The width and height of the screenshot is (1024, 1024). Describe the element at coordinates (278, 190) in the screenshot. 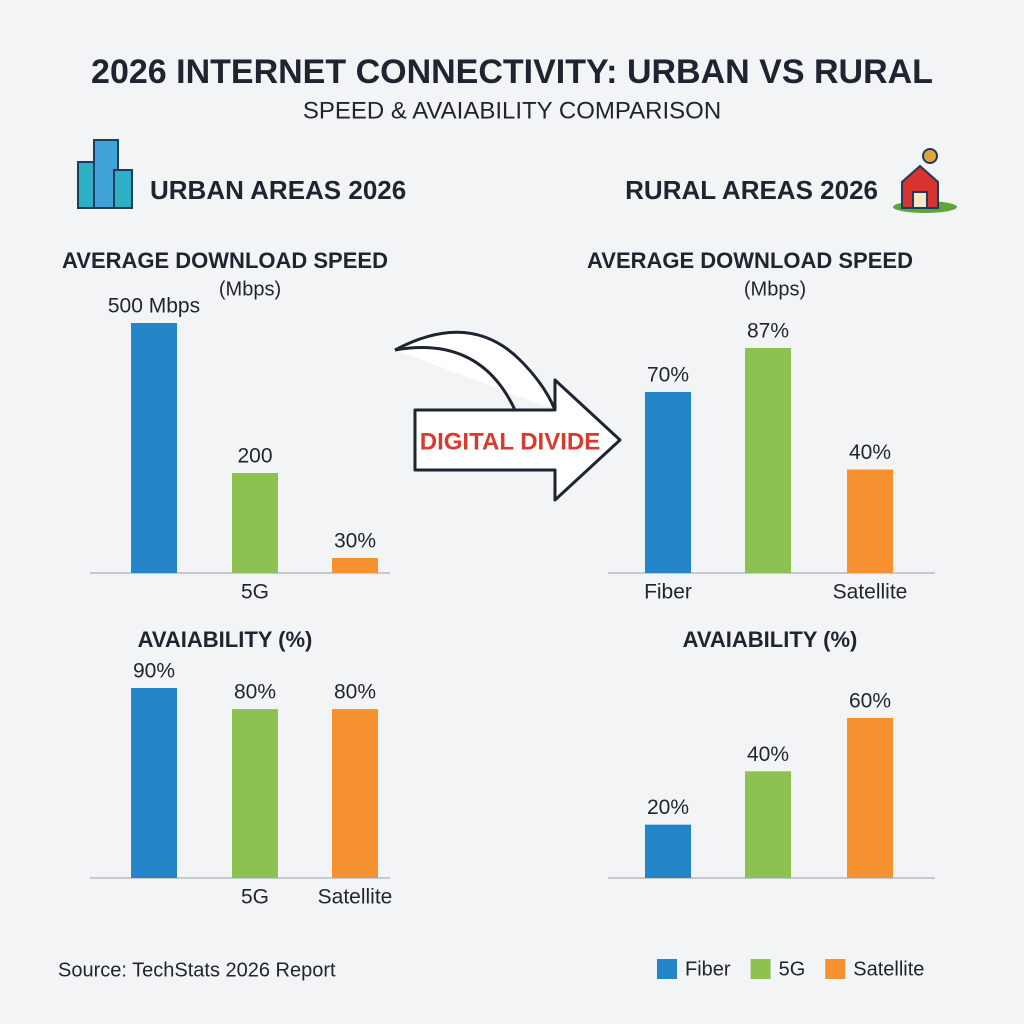

I see `section-title: URBAN AREAS 2026` at that location.